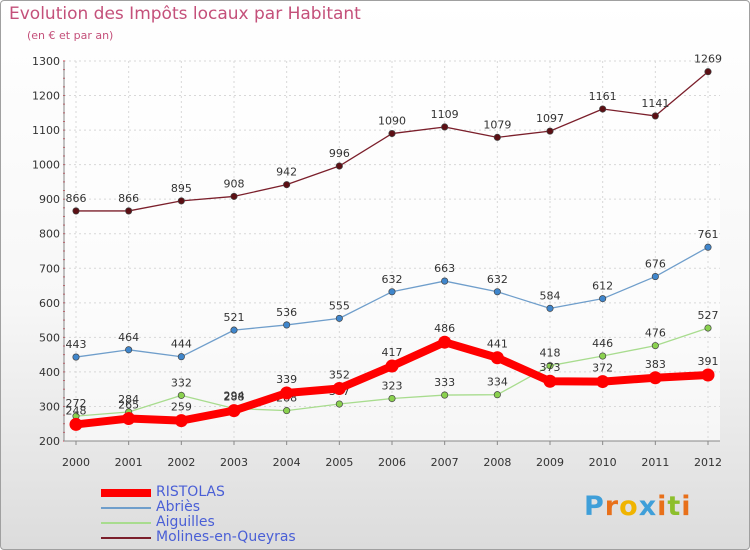 This screenshot has height=550, width=750. Describe the element at coordinates (655, 264) in the screenshot. I see `data-label-abries: 676` at that location.